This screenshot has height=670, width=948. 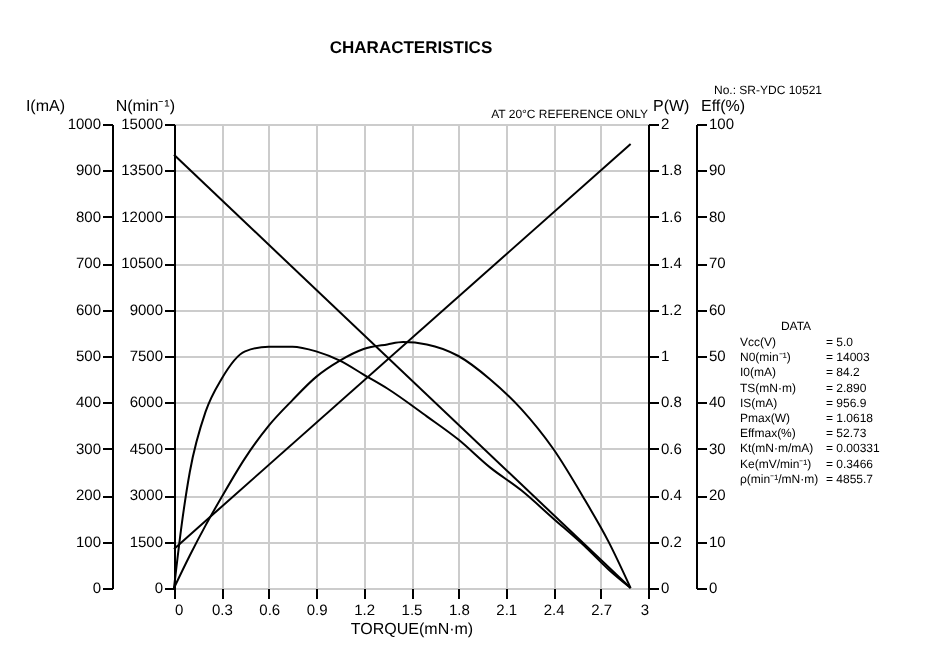 What do you see at coordinates (145, 106) in the screenshot?
I see `y-axis-title: N(min⁻¹)` at bounding box center [145, 106].